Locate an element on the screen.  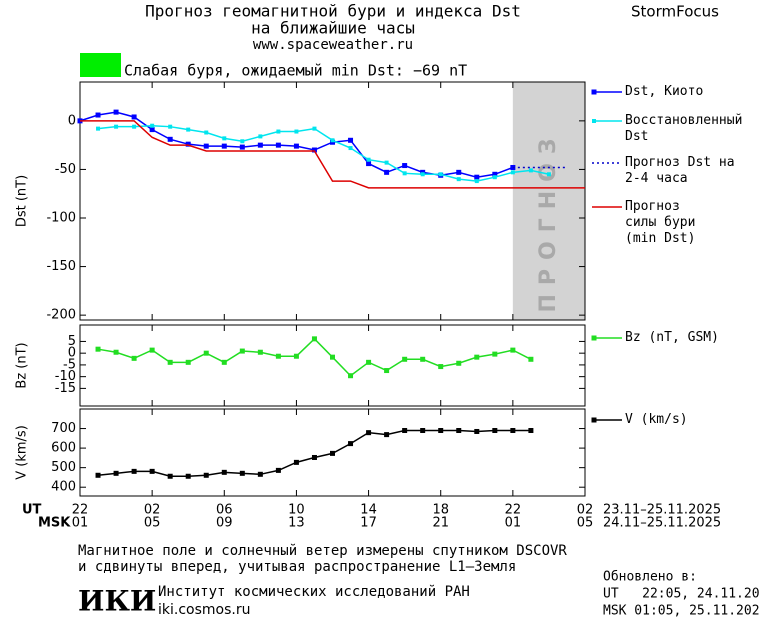
status-text: Слабая буря, ожидаемый min Dst: −69 nT is located at coordinates (295, 71).